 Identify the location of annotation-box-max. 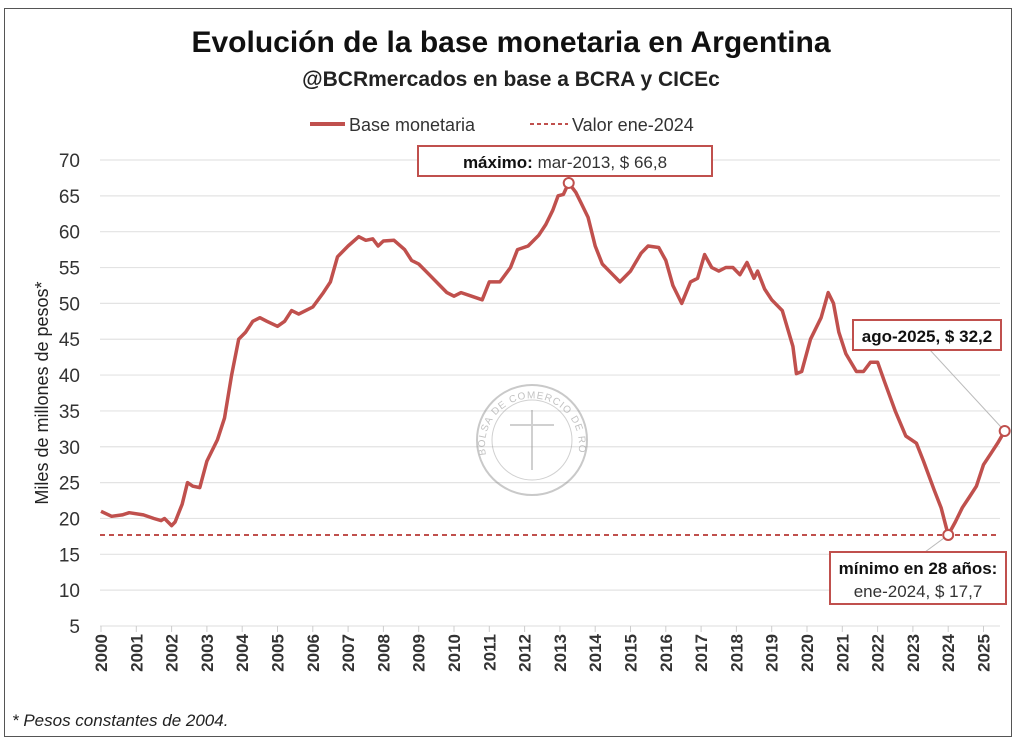
(565, 161).